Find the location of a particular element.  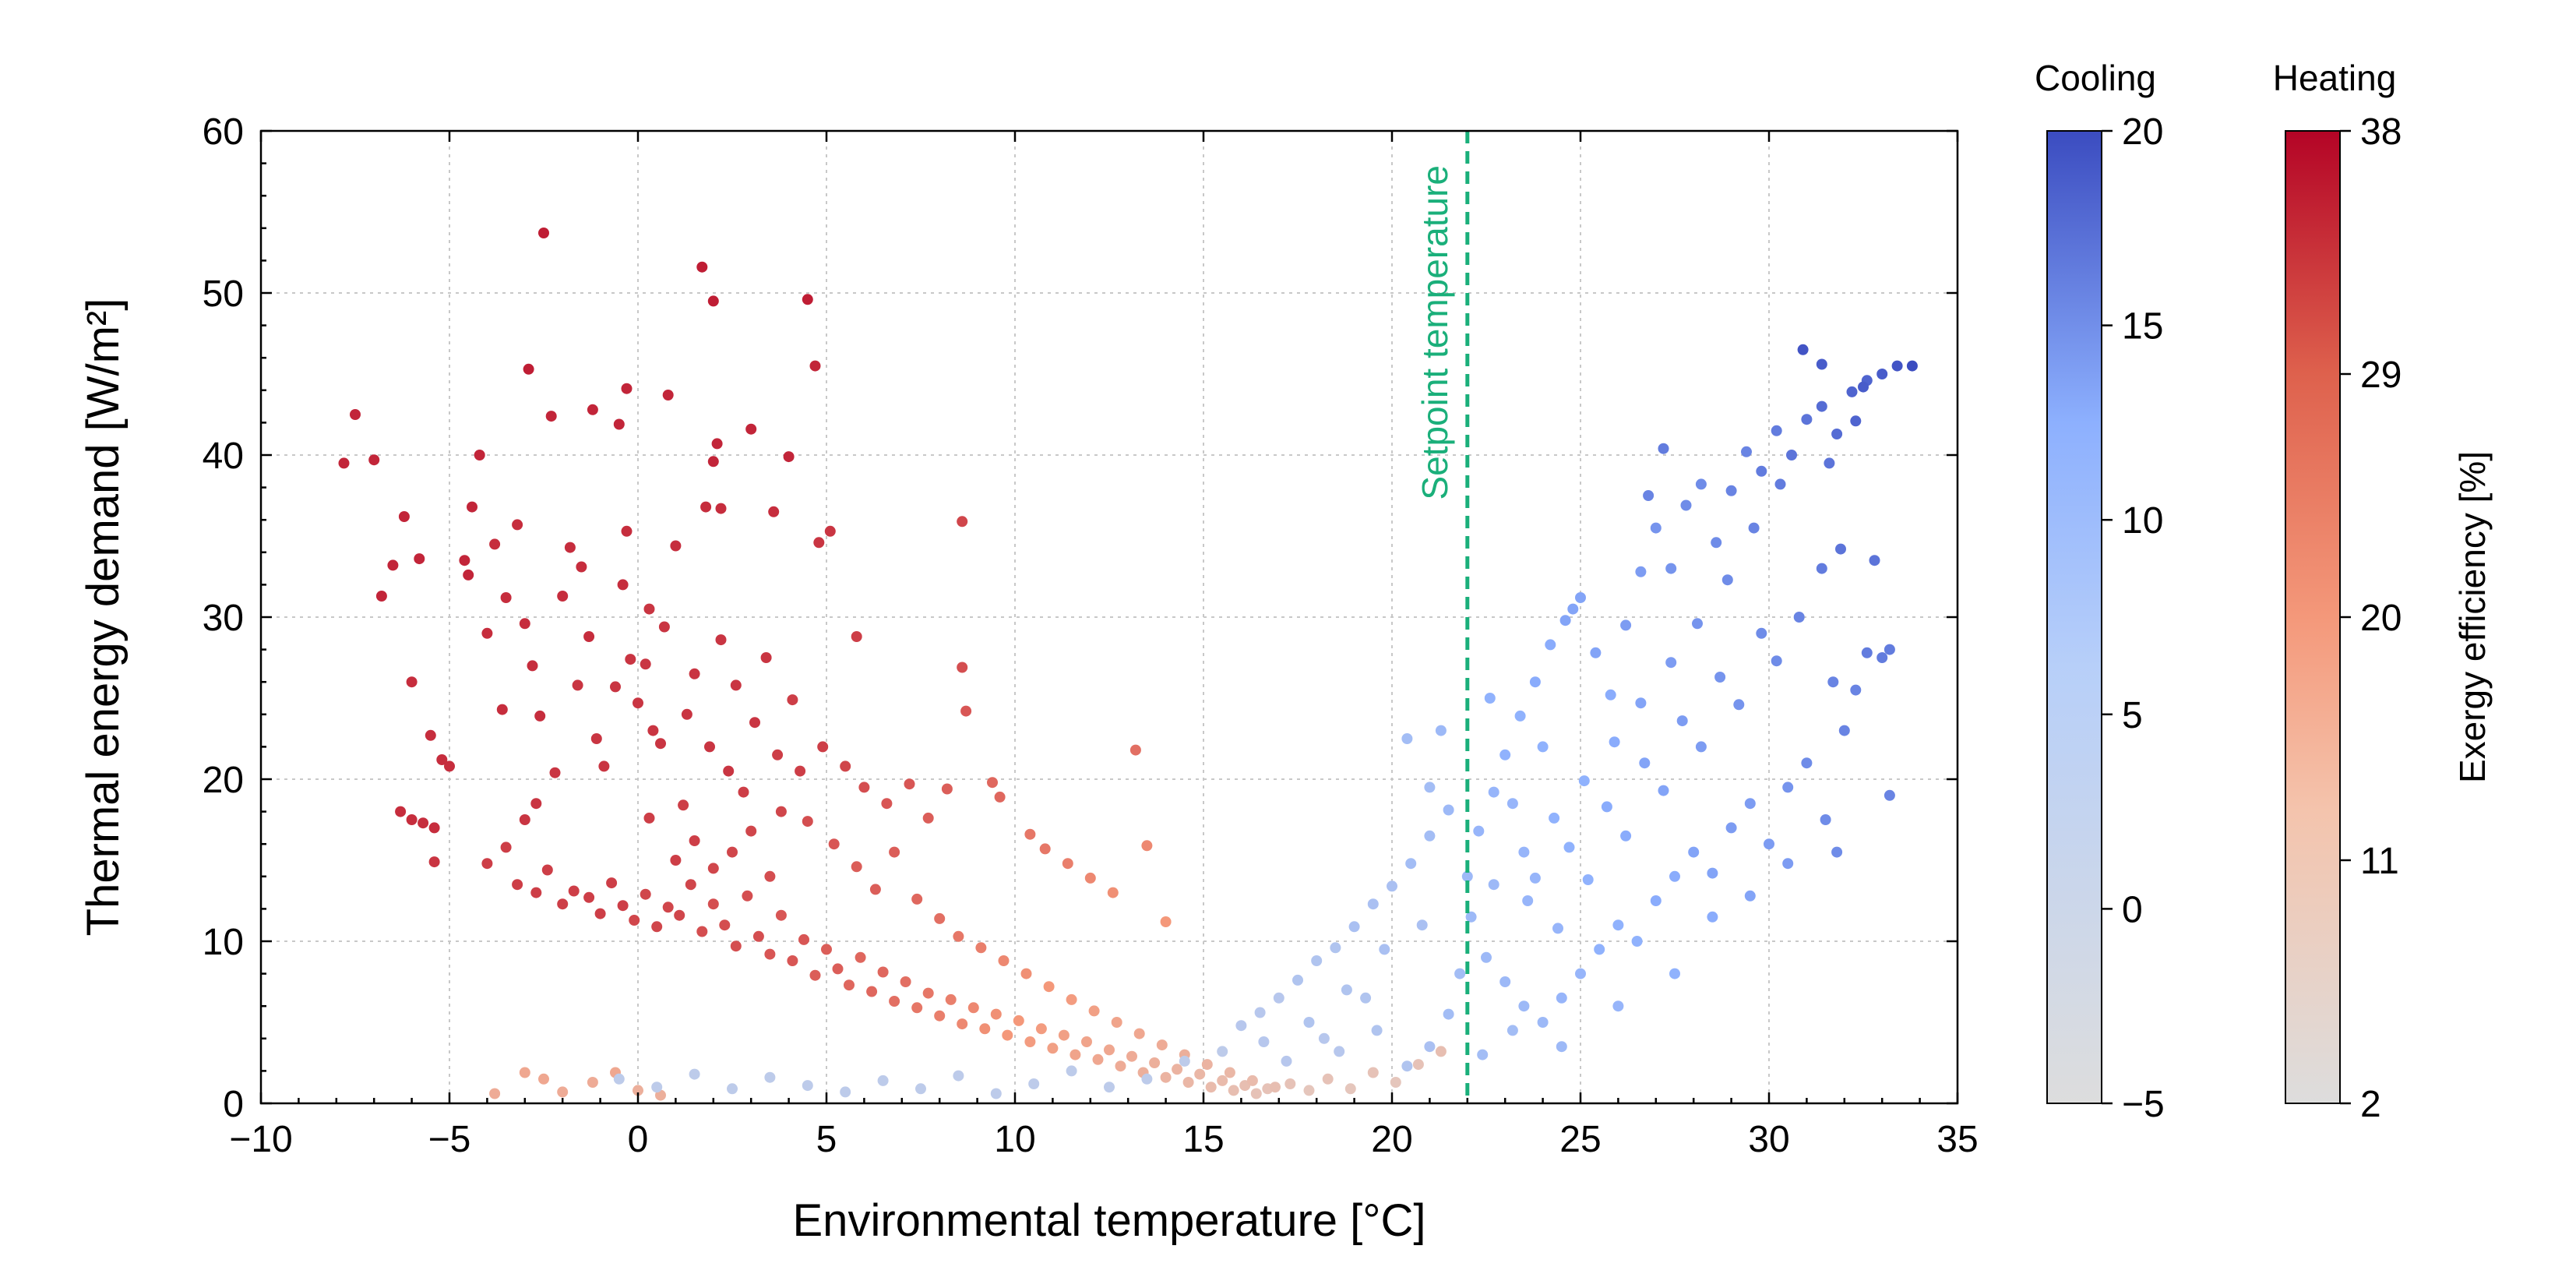

colorbar-tick-label: 20 is located at coordinates (2381, 618).